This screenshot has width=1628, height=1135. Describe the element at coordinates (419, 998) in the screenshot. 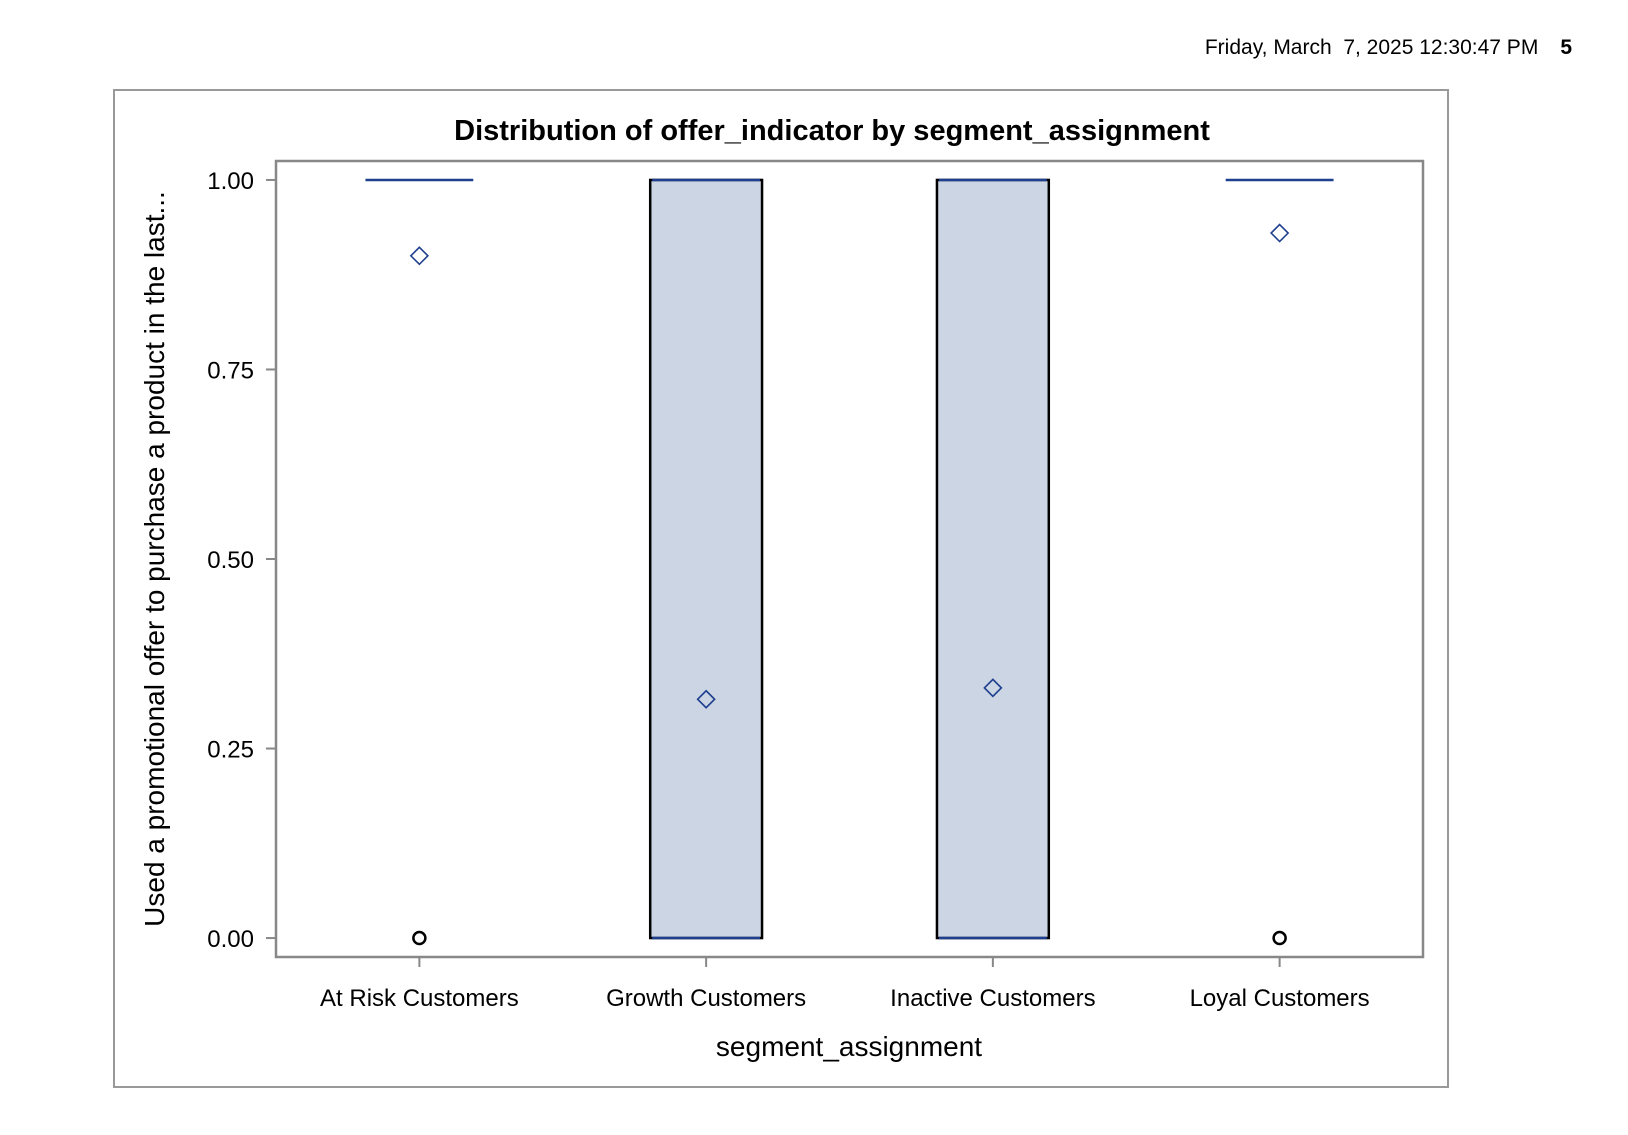

I see `x-tick-label: At Risk Customers` at that location.